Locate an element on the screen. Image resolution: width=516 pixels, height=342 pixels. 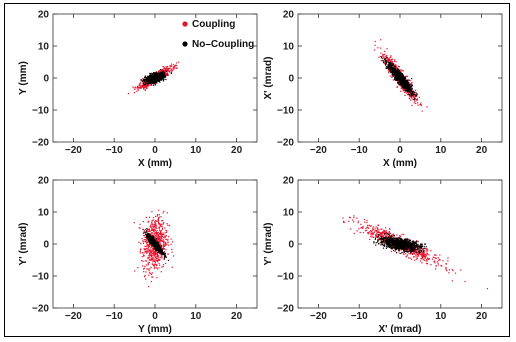
scatter-points is located at coordinates (153, 78).